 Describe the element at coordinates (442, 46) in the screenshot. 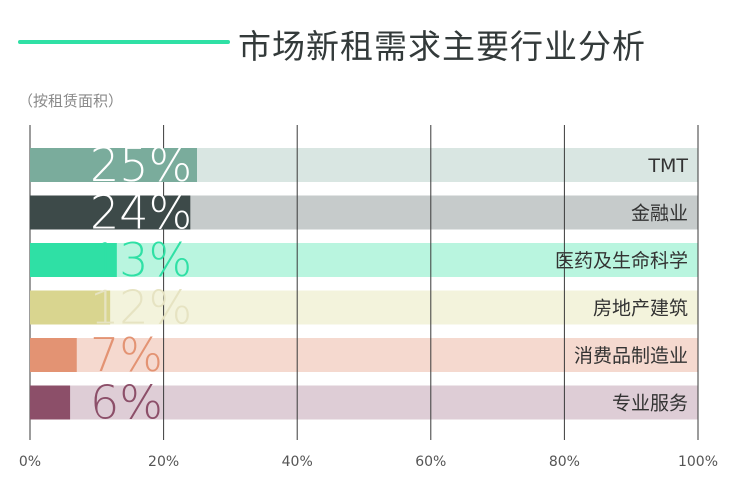

I see `chart-title: 市场新租需求主要行业分析` at that location.